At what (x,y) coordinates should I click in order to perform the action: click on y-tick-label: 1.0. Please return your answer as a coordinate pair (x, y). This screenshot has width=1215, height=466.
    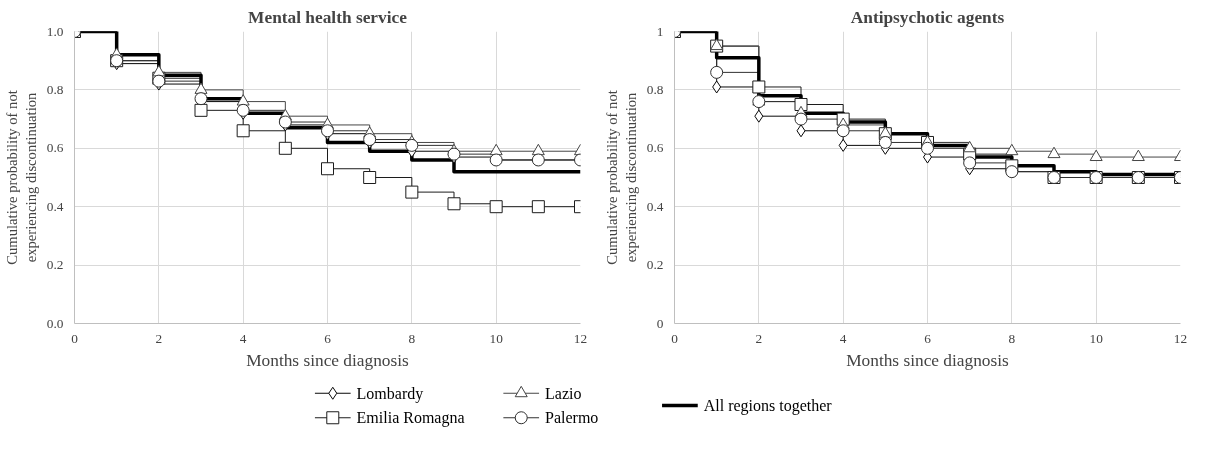
    Looking at the image, I should click on (55, 31).